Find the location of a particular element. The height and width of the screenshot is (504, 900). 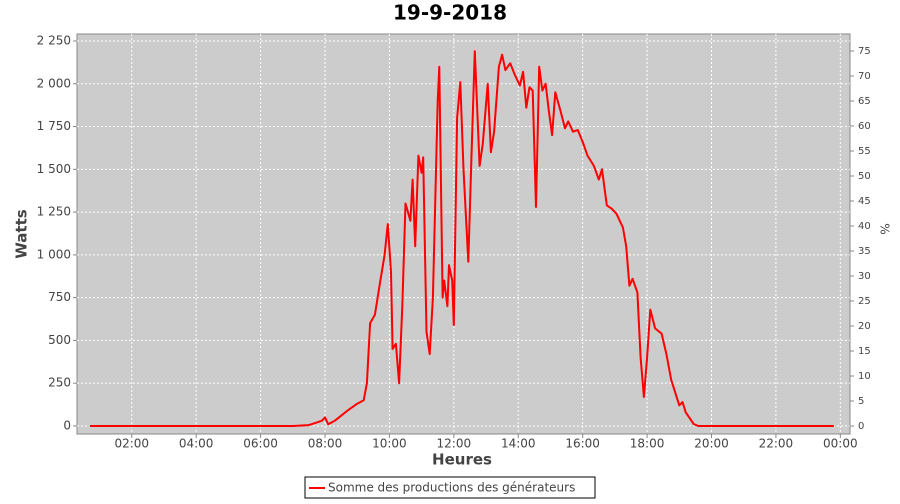

y2-tick-label: 30 is located at coordinates (864, 276).